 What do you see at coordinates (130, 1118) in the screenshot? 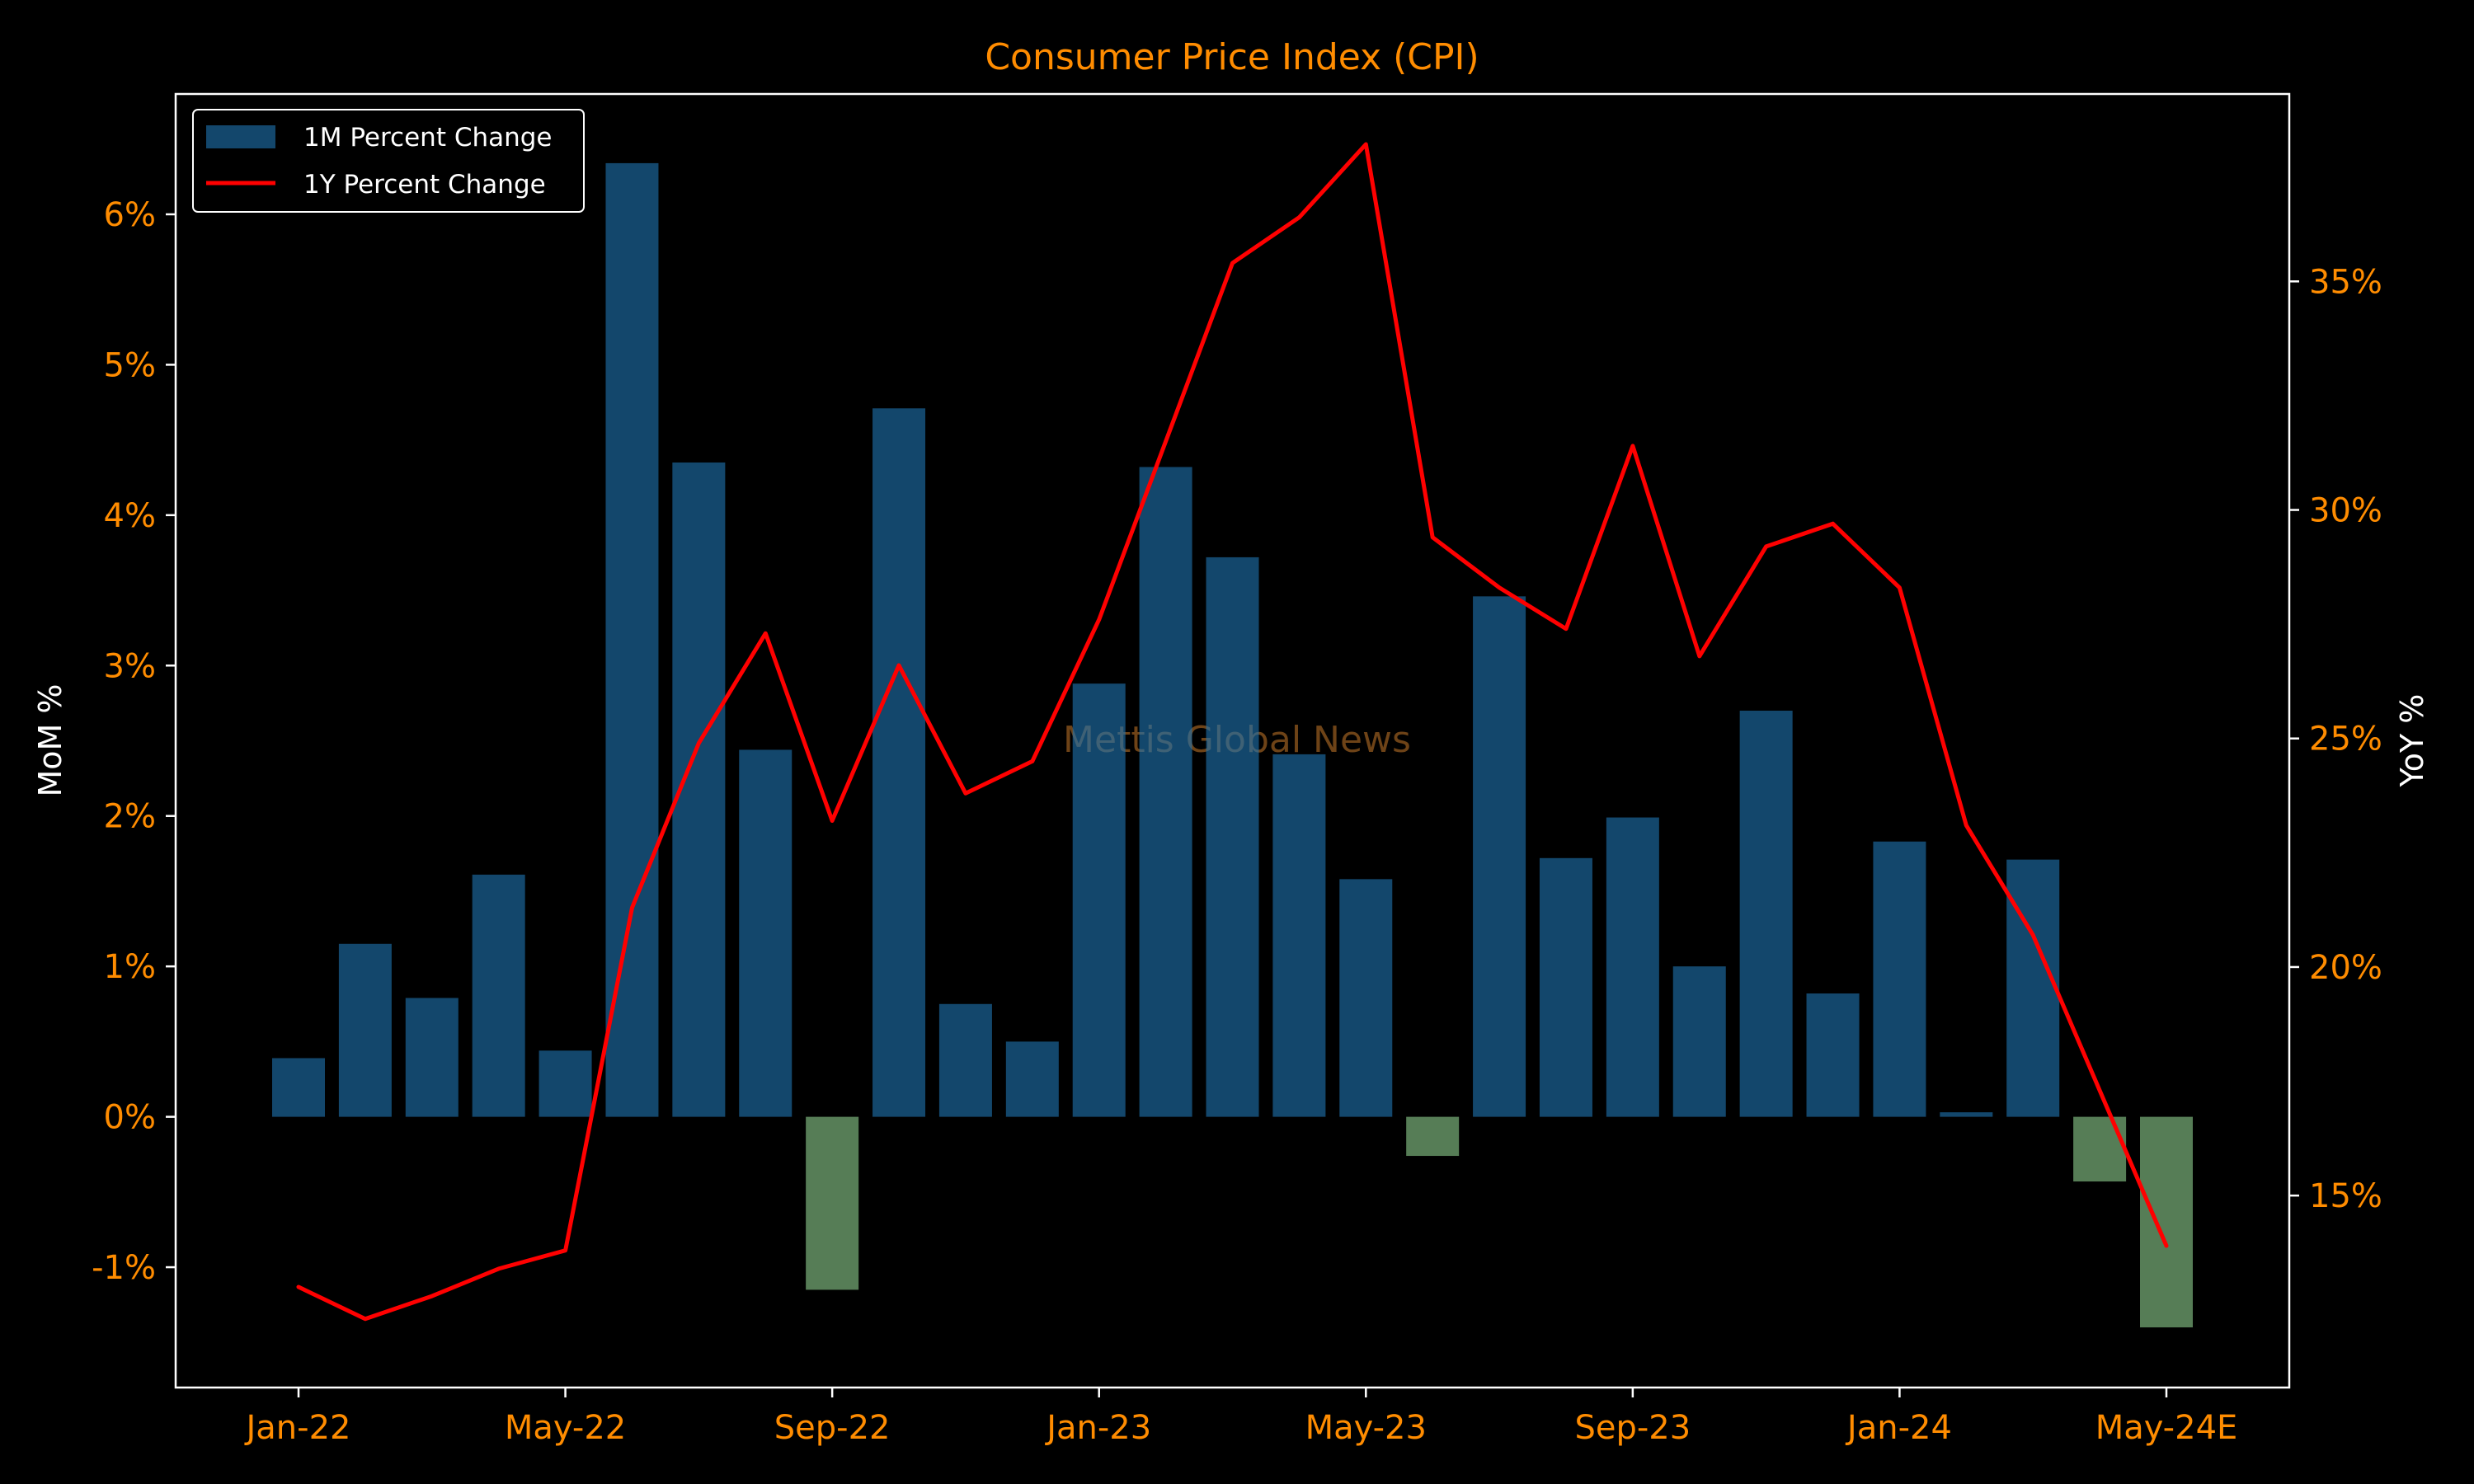
I see `left-tick-label: 0%` at bounding box center [130, 1118].